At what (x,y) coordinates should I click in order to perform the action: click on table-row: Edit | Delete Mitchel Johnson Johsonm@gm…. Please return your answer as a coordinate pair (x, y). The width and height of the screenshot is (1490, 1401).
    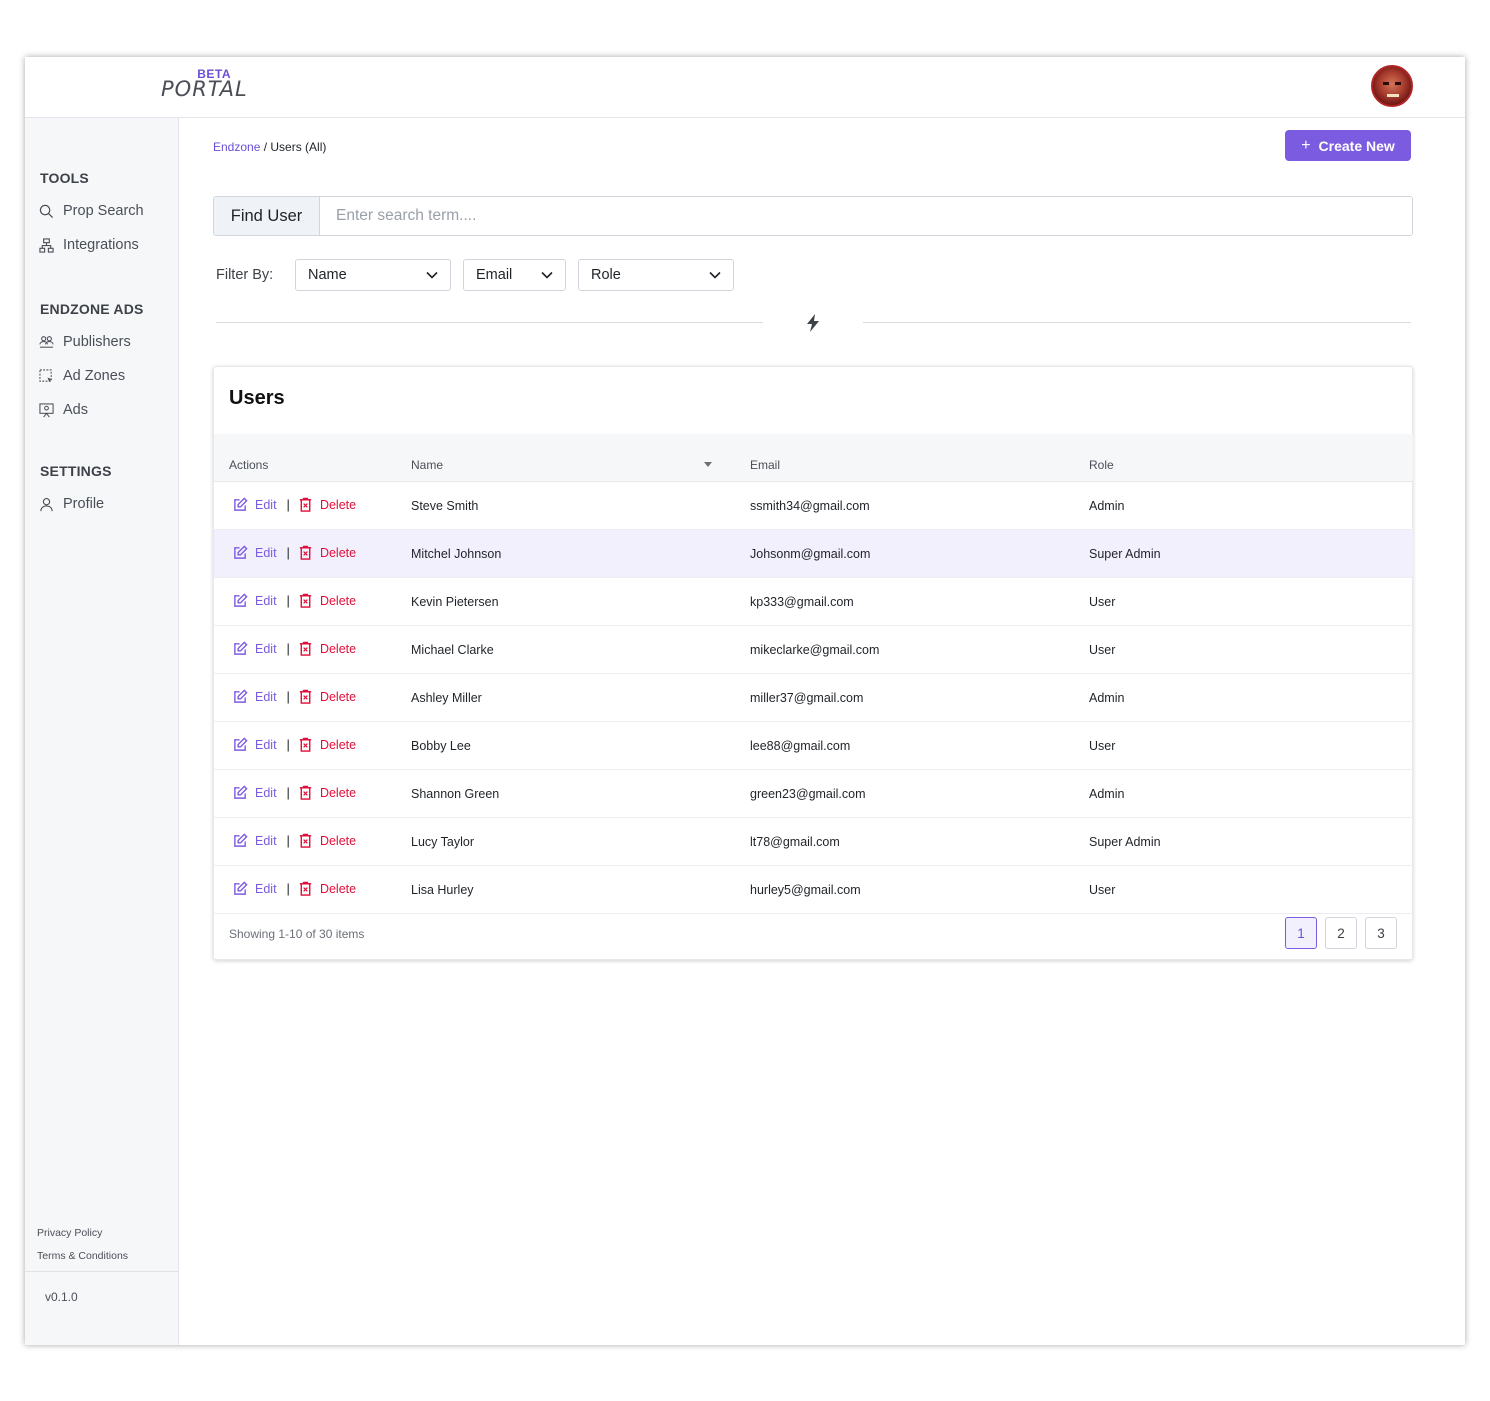
    Looking at the image, I should click on (813, 554).